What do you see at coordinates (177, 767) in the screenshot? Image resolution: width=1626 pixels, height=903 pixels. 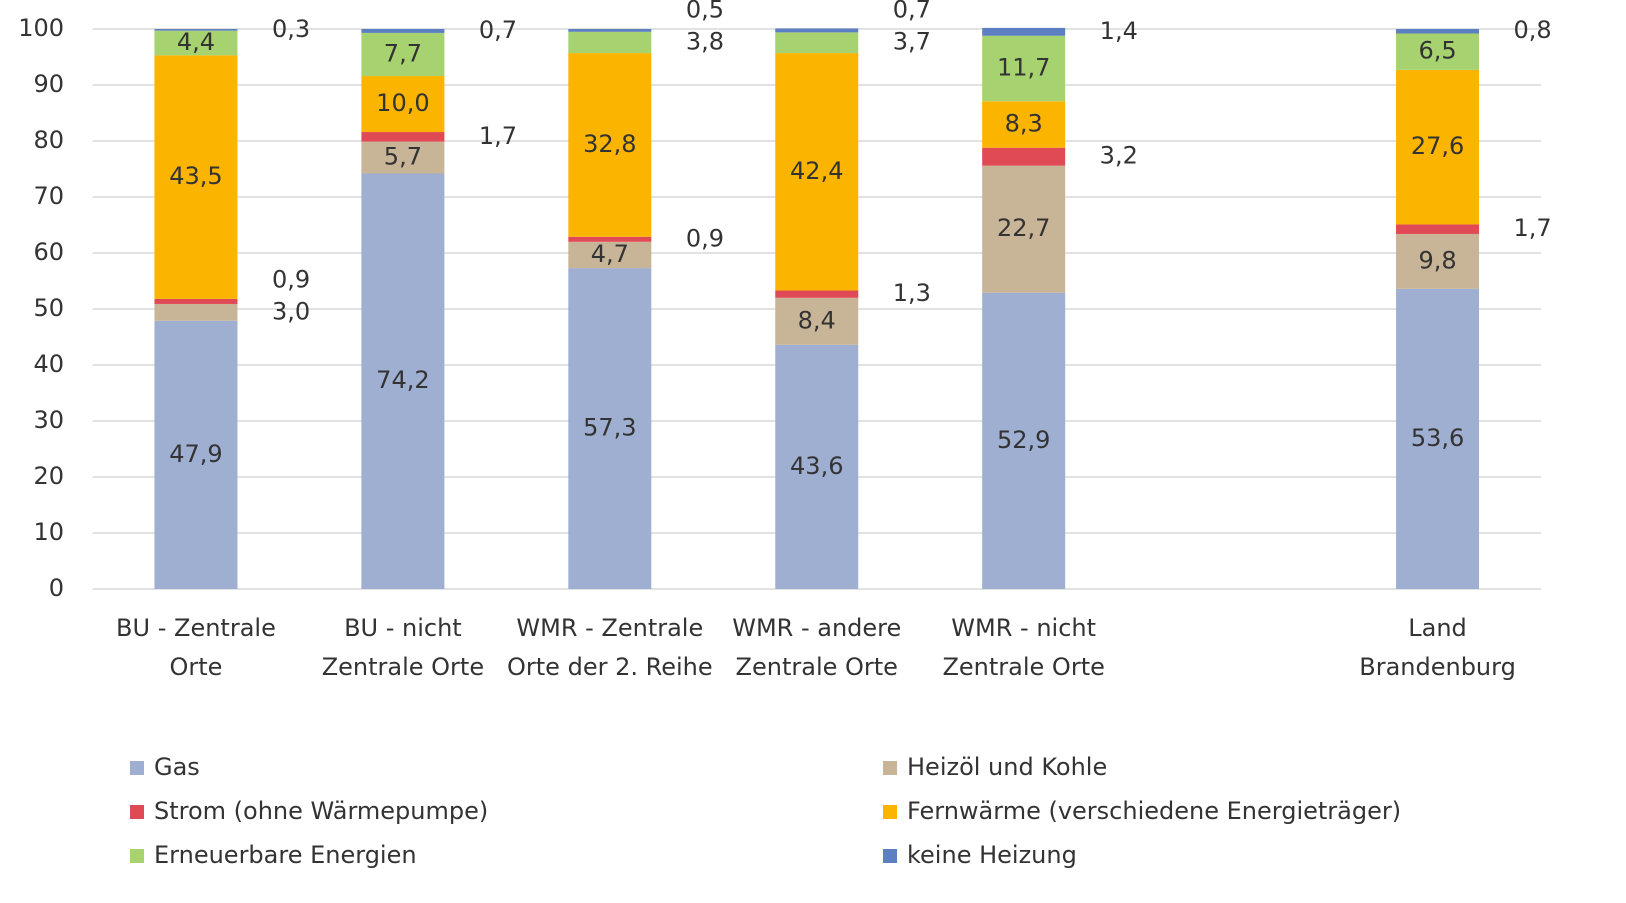 I see `legend-label: Gas` at bounding box center [177, 767].